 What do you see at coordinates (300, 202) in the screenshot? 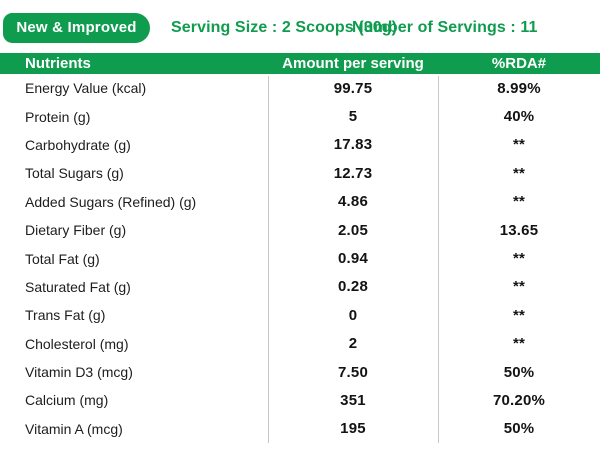
I see `table-row: Added Sugars (Refined) (g) 4.86 **` at bounding box center [300, 202].